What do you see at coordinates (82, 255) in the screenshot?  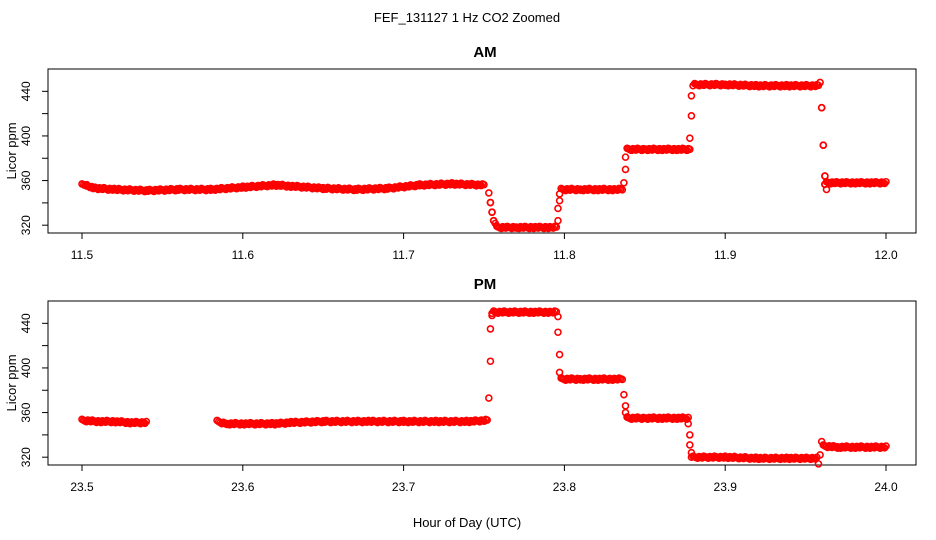 I see `am-x-tick-label: 11.5` at bounding box center [82, 255].